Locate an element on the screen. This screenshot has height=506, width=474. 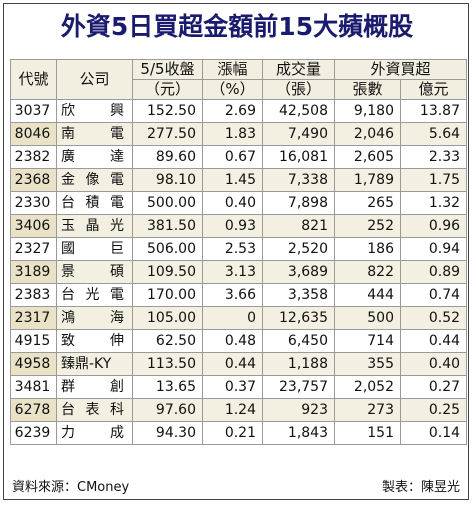
company-name-part: 海 is located at coordinates (117, 318).